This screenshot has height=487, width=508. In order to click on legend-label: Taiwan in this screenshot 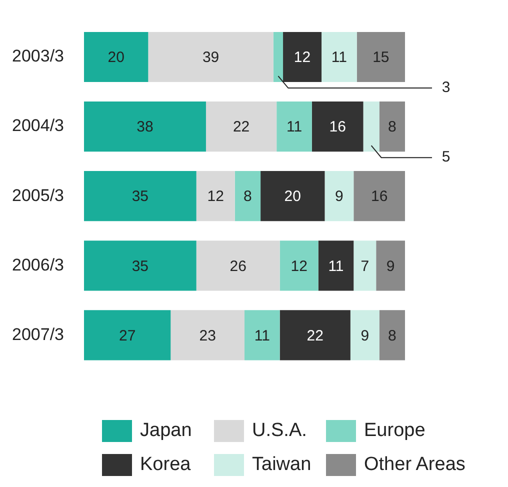, I will do `click(282, 465)`.